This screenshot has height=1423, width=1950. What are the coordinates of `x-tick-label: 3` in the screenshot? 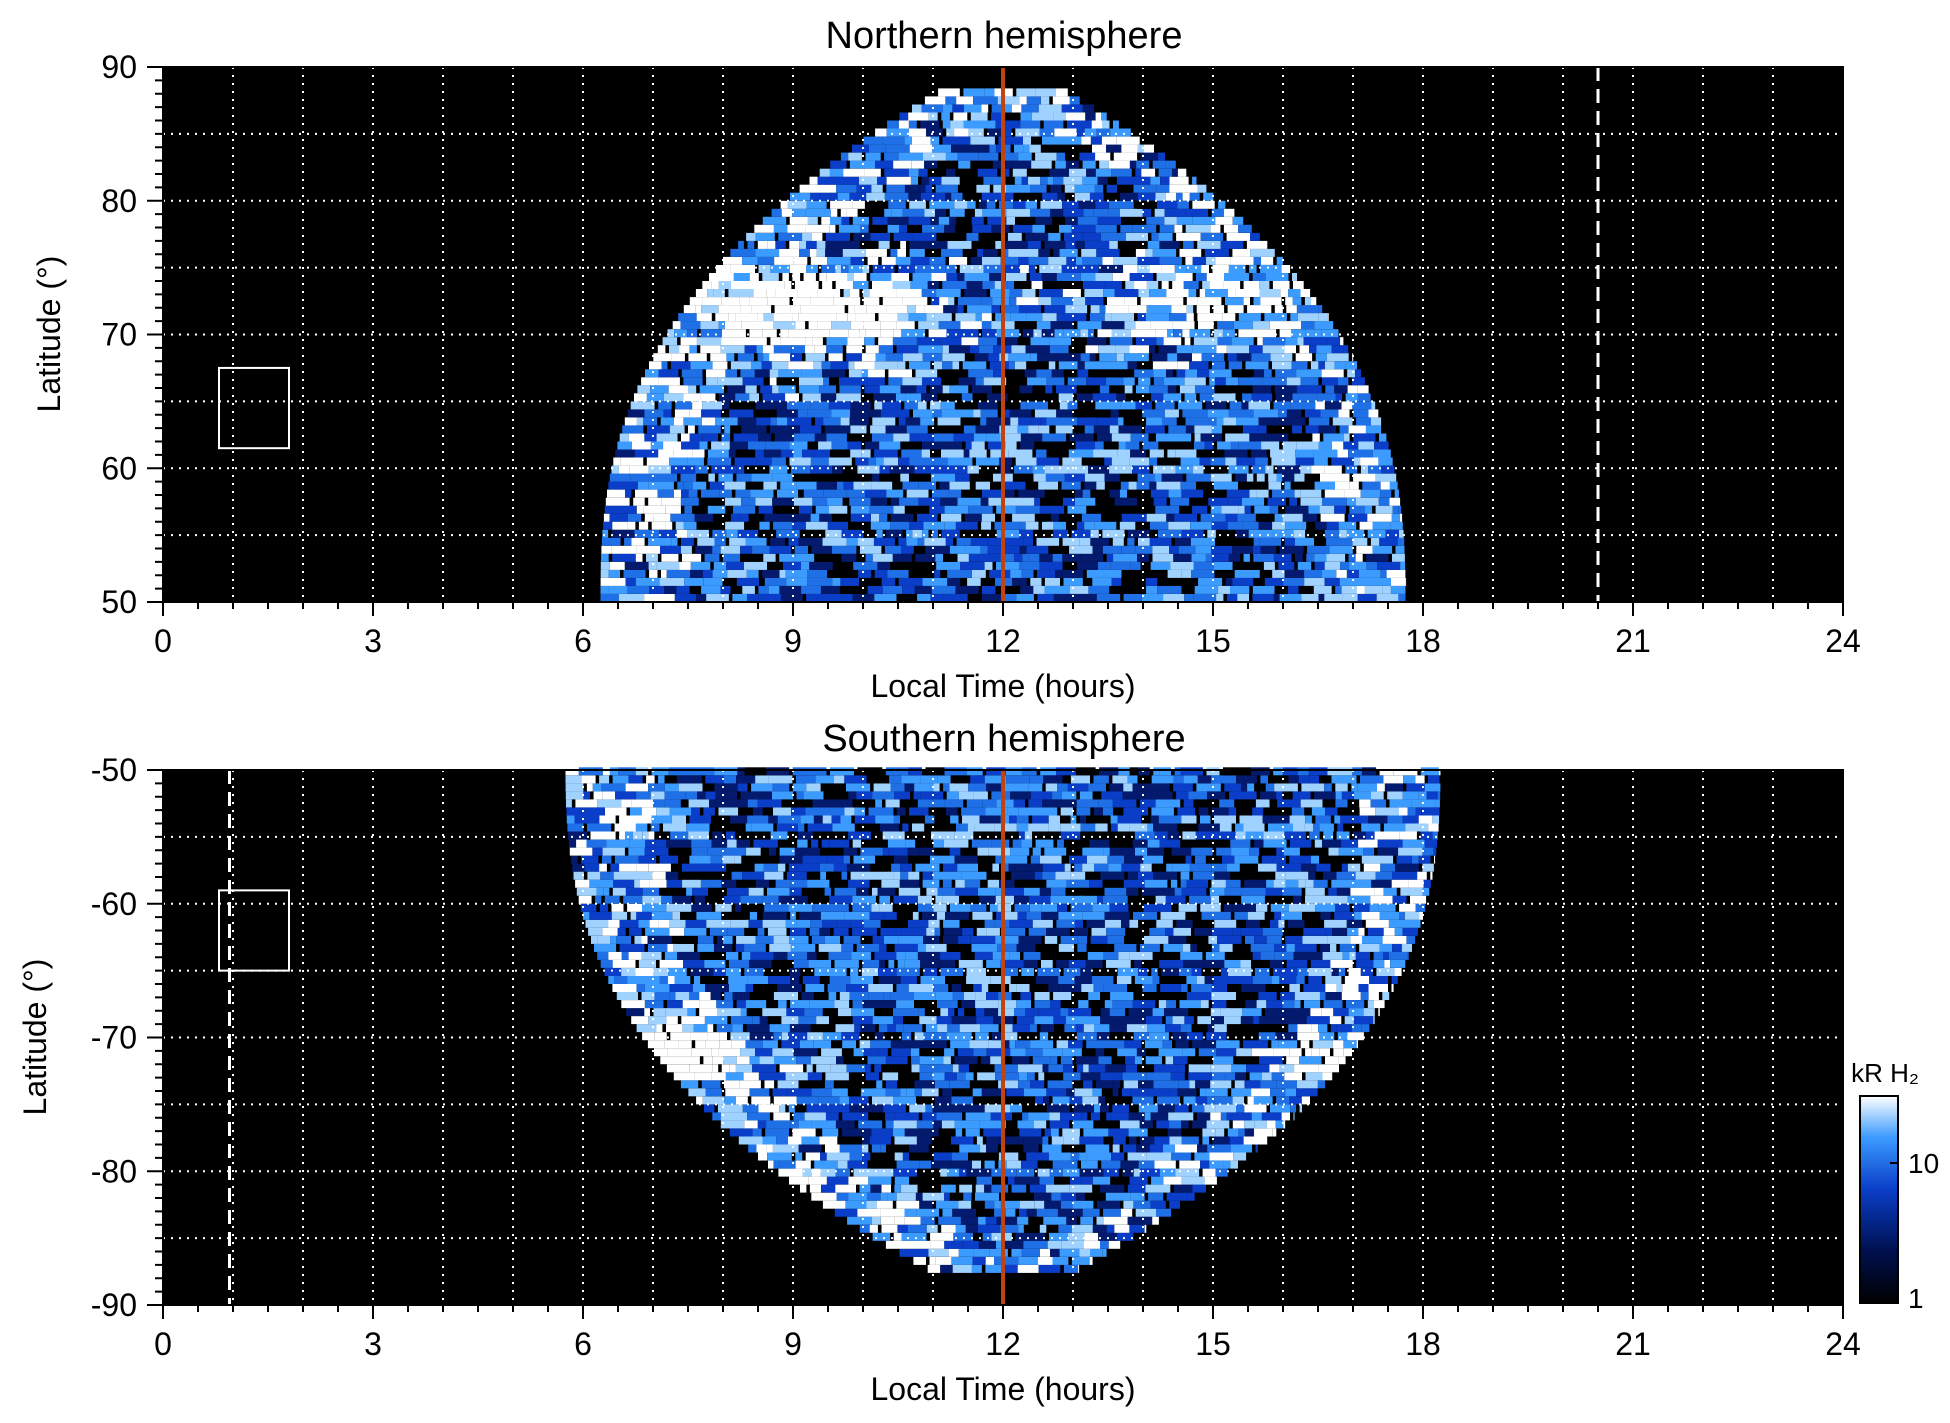 It's located at (373, 641).